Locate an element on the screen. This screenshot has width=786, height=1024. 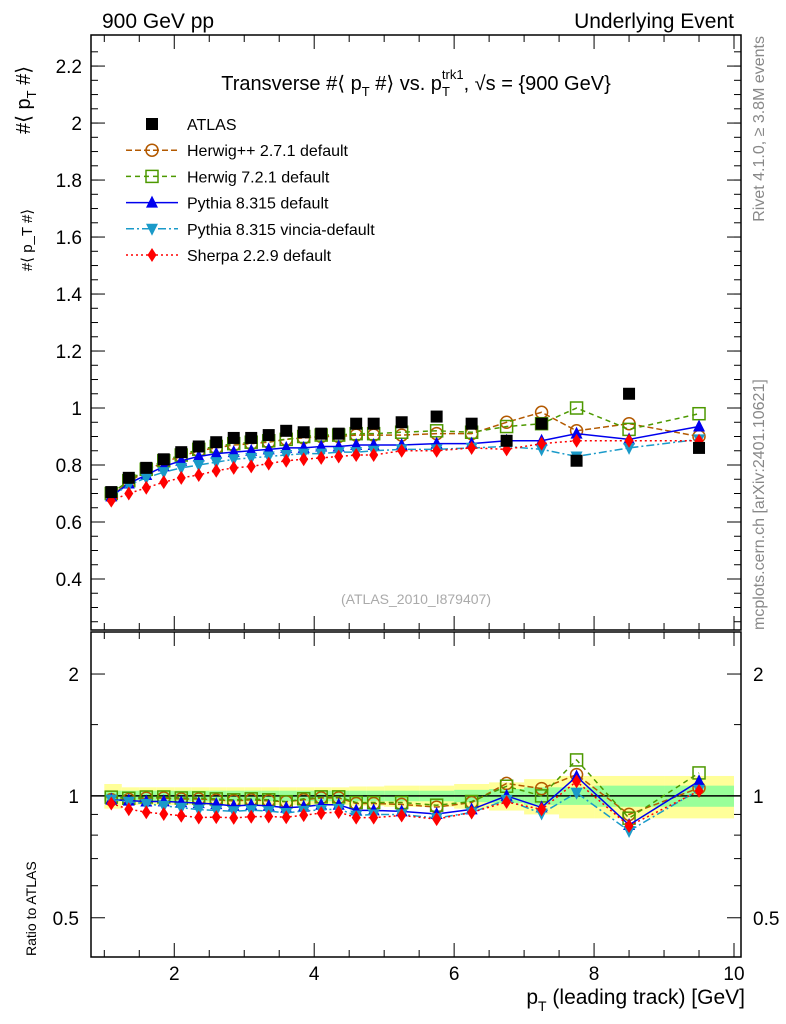
y-tick-label: 2.2 is located at coordinates (69, 67).